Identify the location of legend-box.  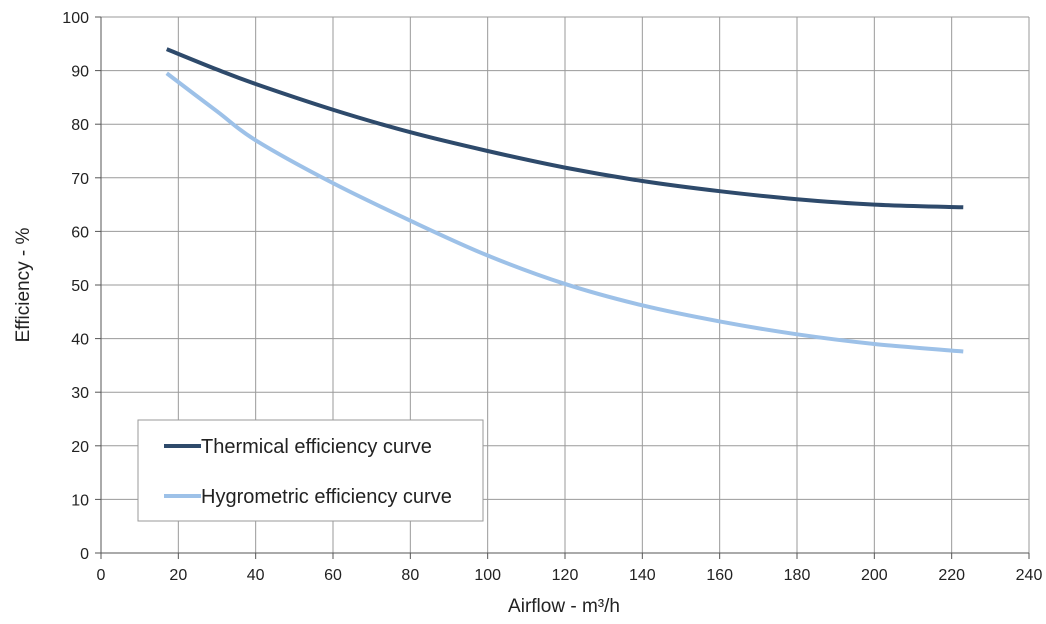
(310, 470).